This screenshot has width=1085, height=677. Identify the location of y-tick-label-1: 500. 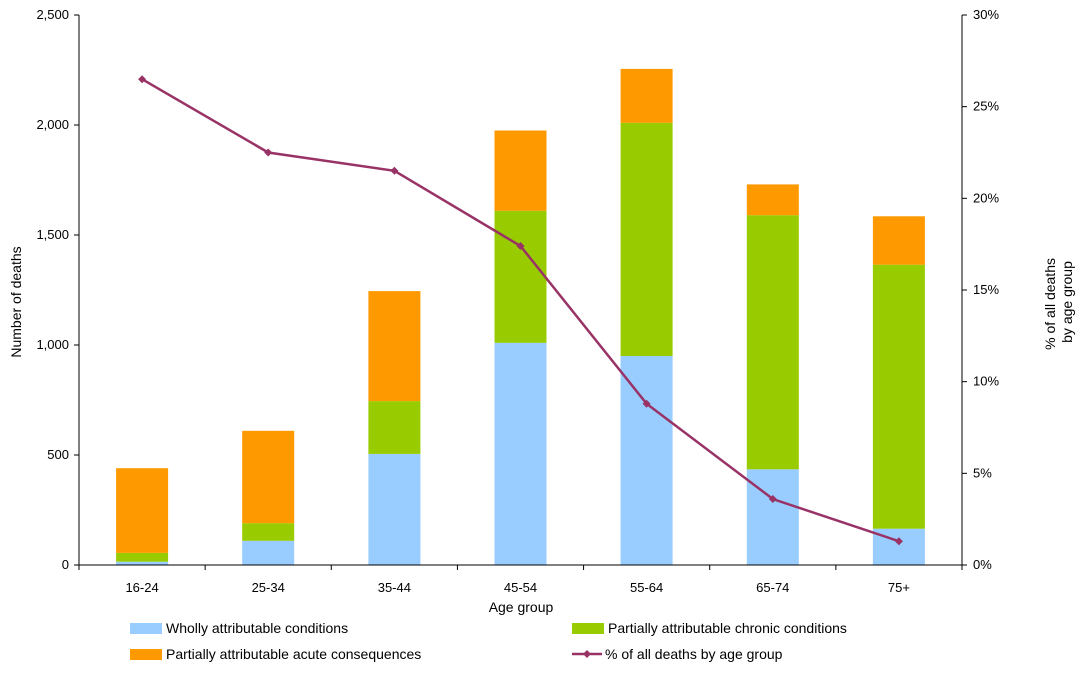
(58, 454).